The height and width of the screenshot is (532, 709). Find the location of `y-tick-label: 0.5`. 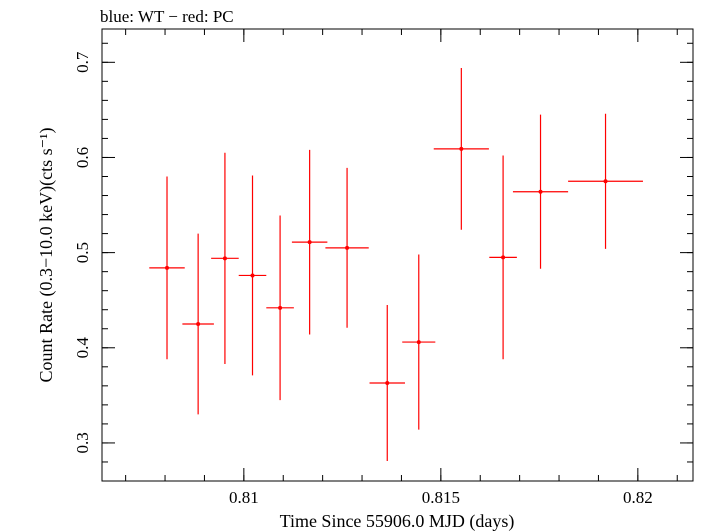

y-tick-label: 0.5 is located at coordinates (82, 252).